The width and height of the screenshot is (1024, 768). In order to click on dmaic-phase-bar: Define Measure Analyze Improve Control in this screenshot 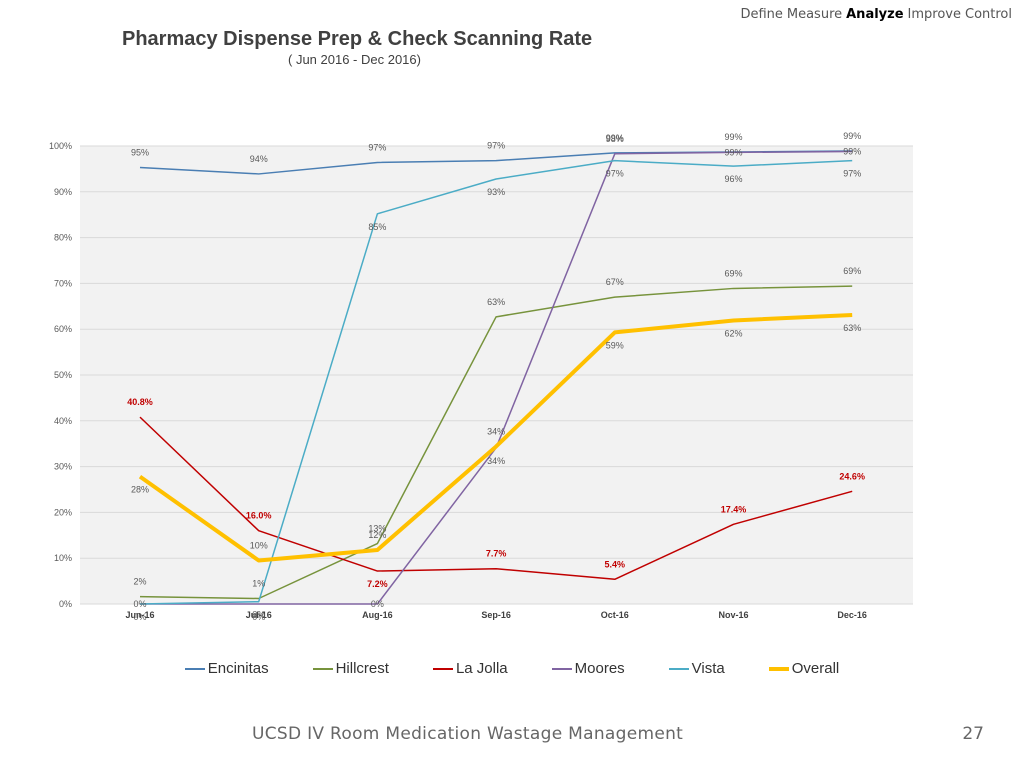, I will do `click(874, 14)`.